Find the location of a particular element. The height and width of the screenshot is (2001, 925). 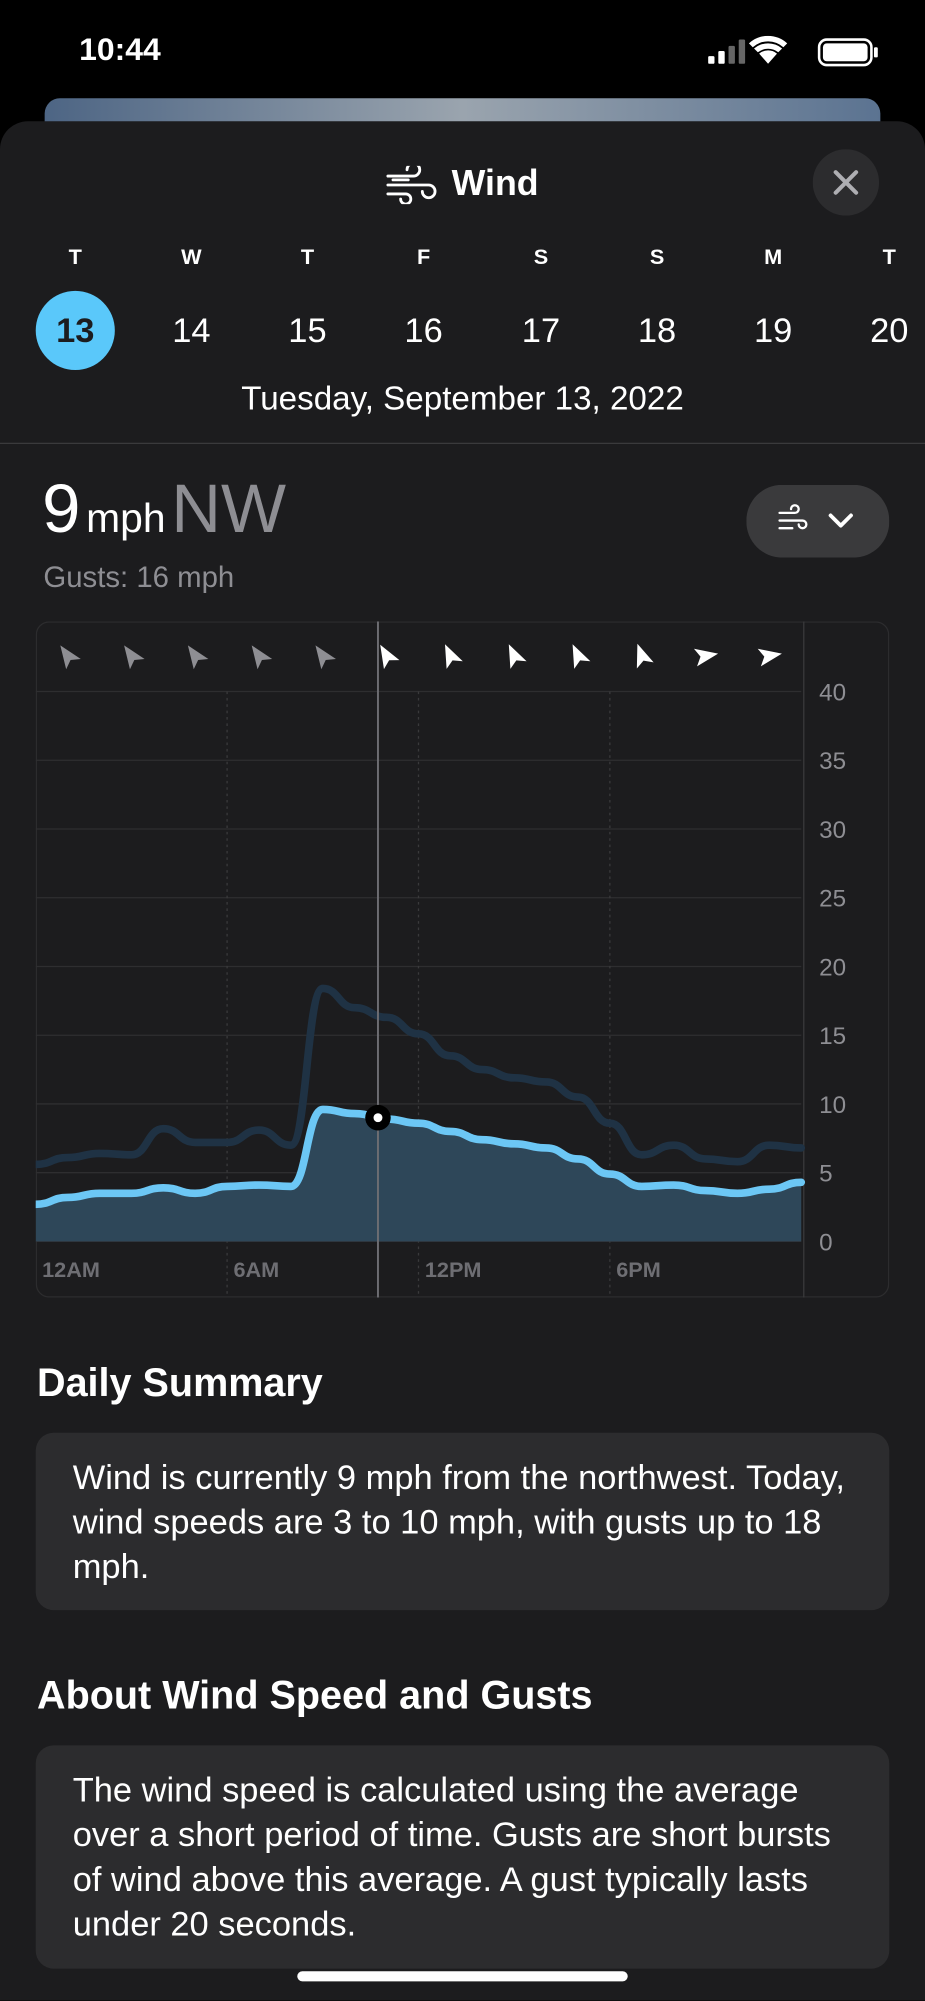

speed-area is located at coordinates (418, 1175).